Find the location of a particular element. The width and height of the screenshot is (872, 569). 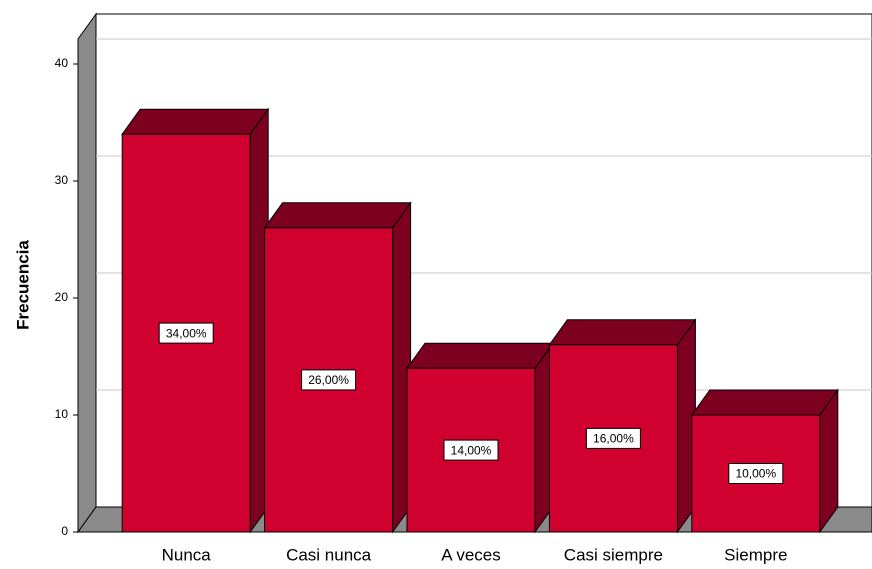

x-tick-label: Casi siempre is located at coordinates (613, 554).